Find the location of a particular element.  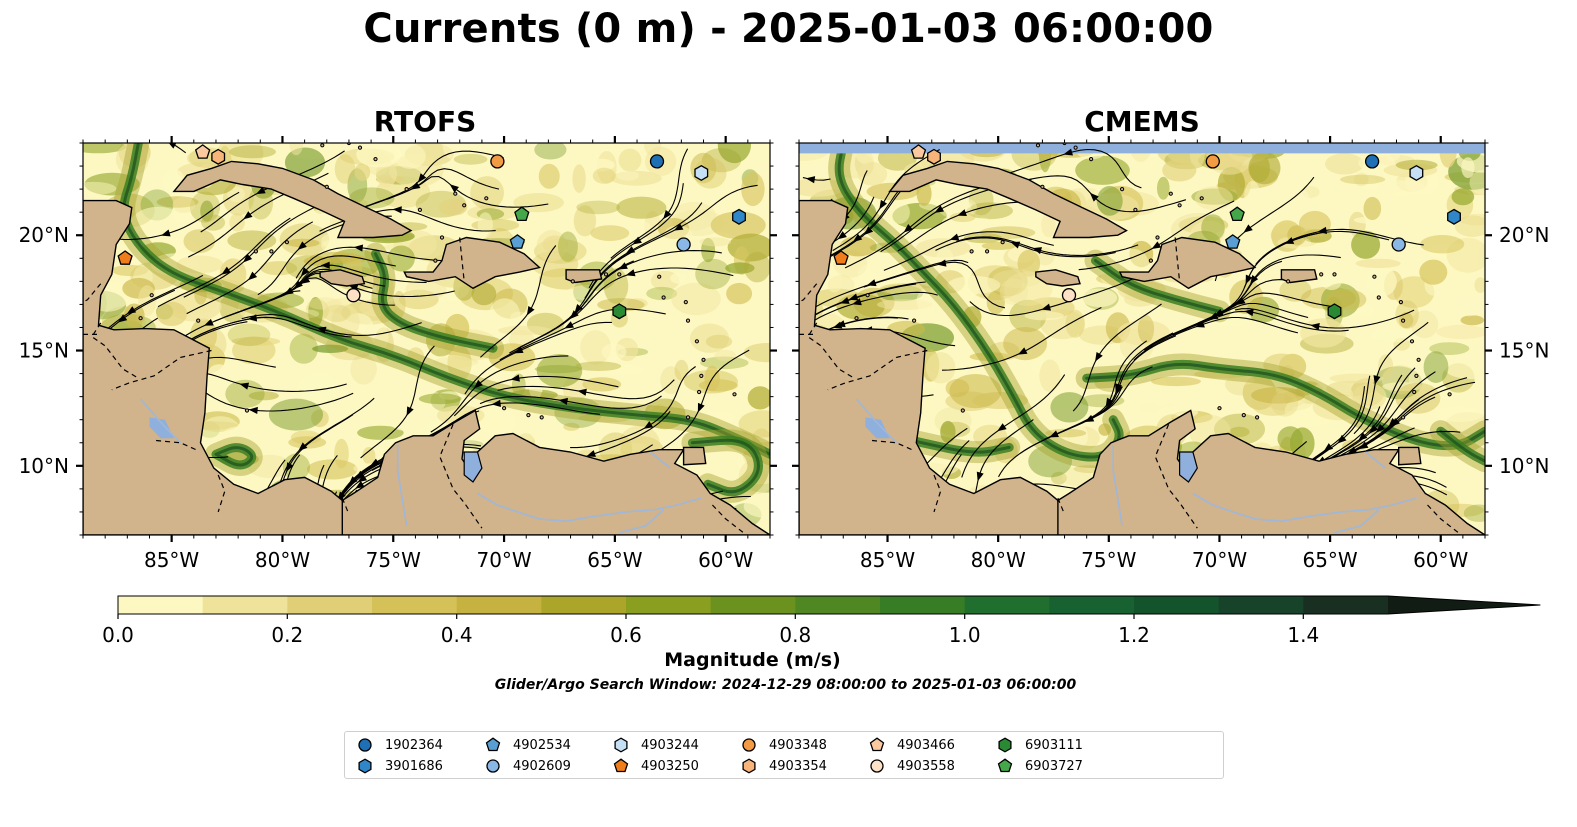

pentagon-marker-icon is located at coordinates (621, 765).